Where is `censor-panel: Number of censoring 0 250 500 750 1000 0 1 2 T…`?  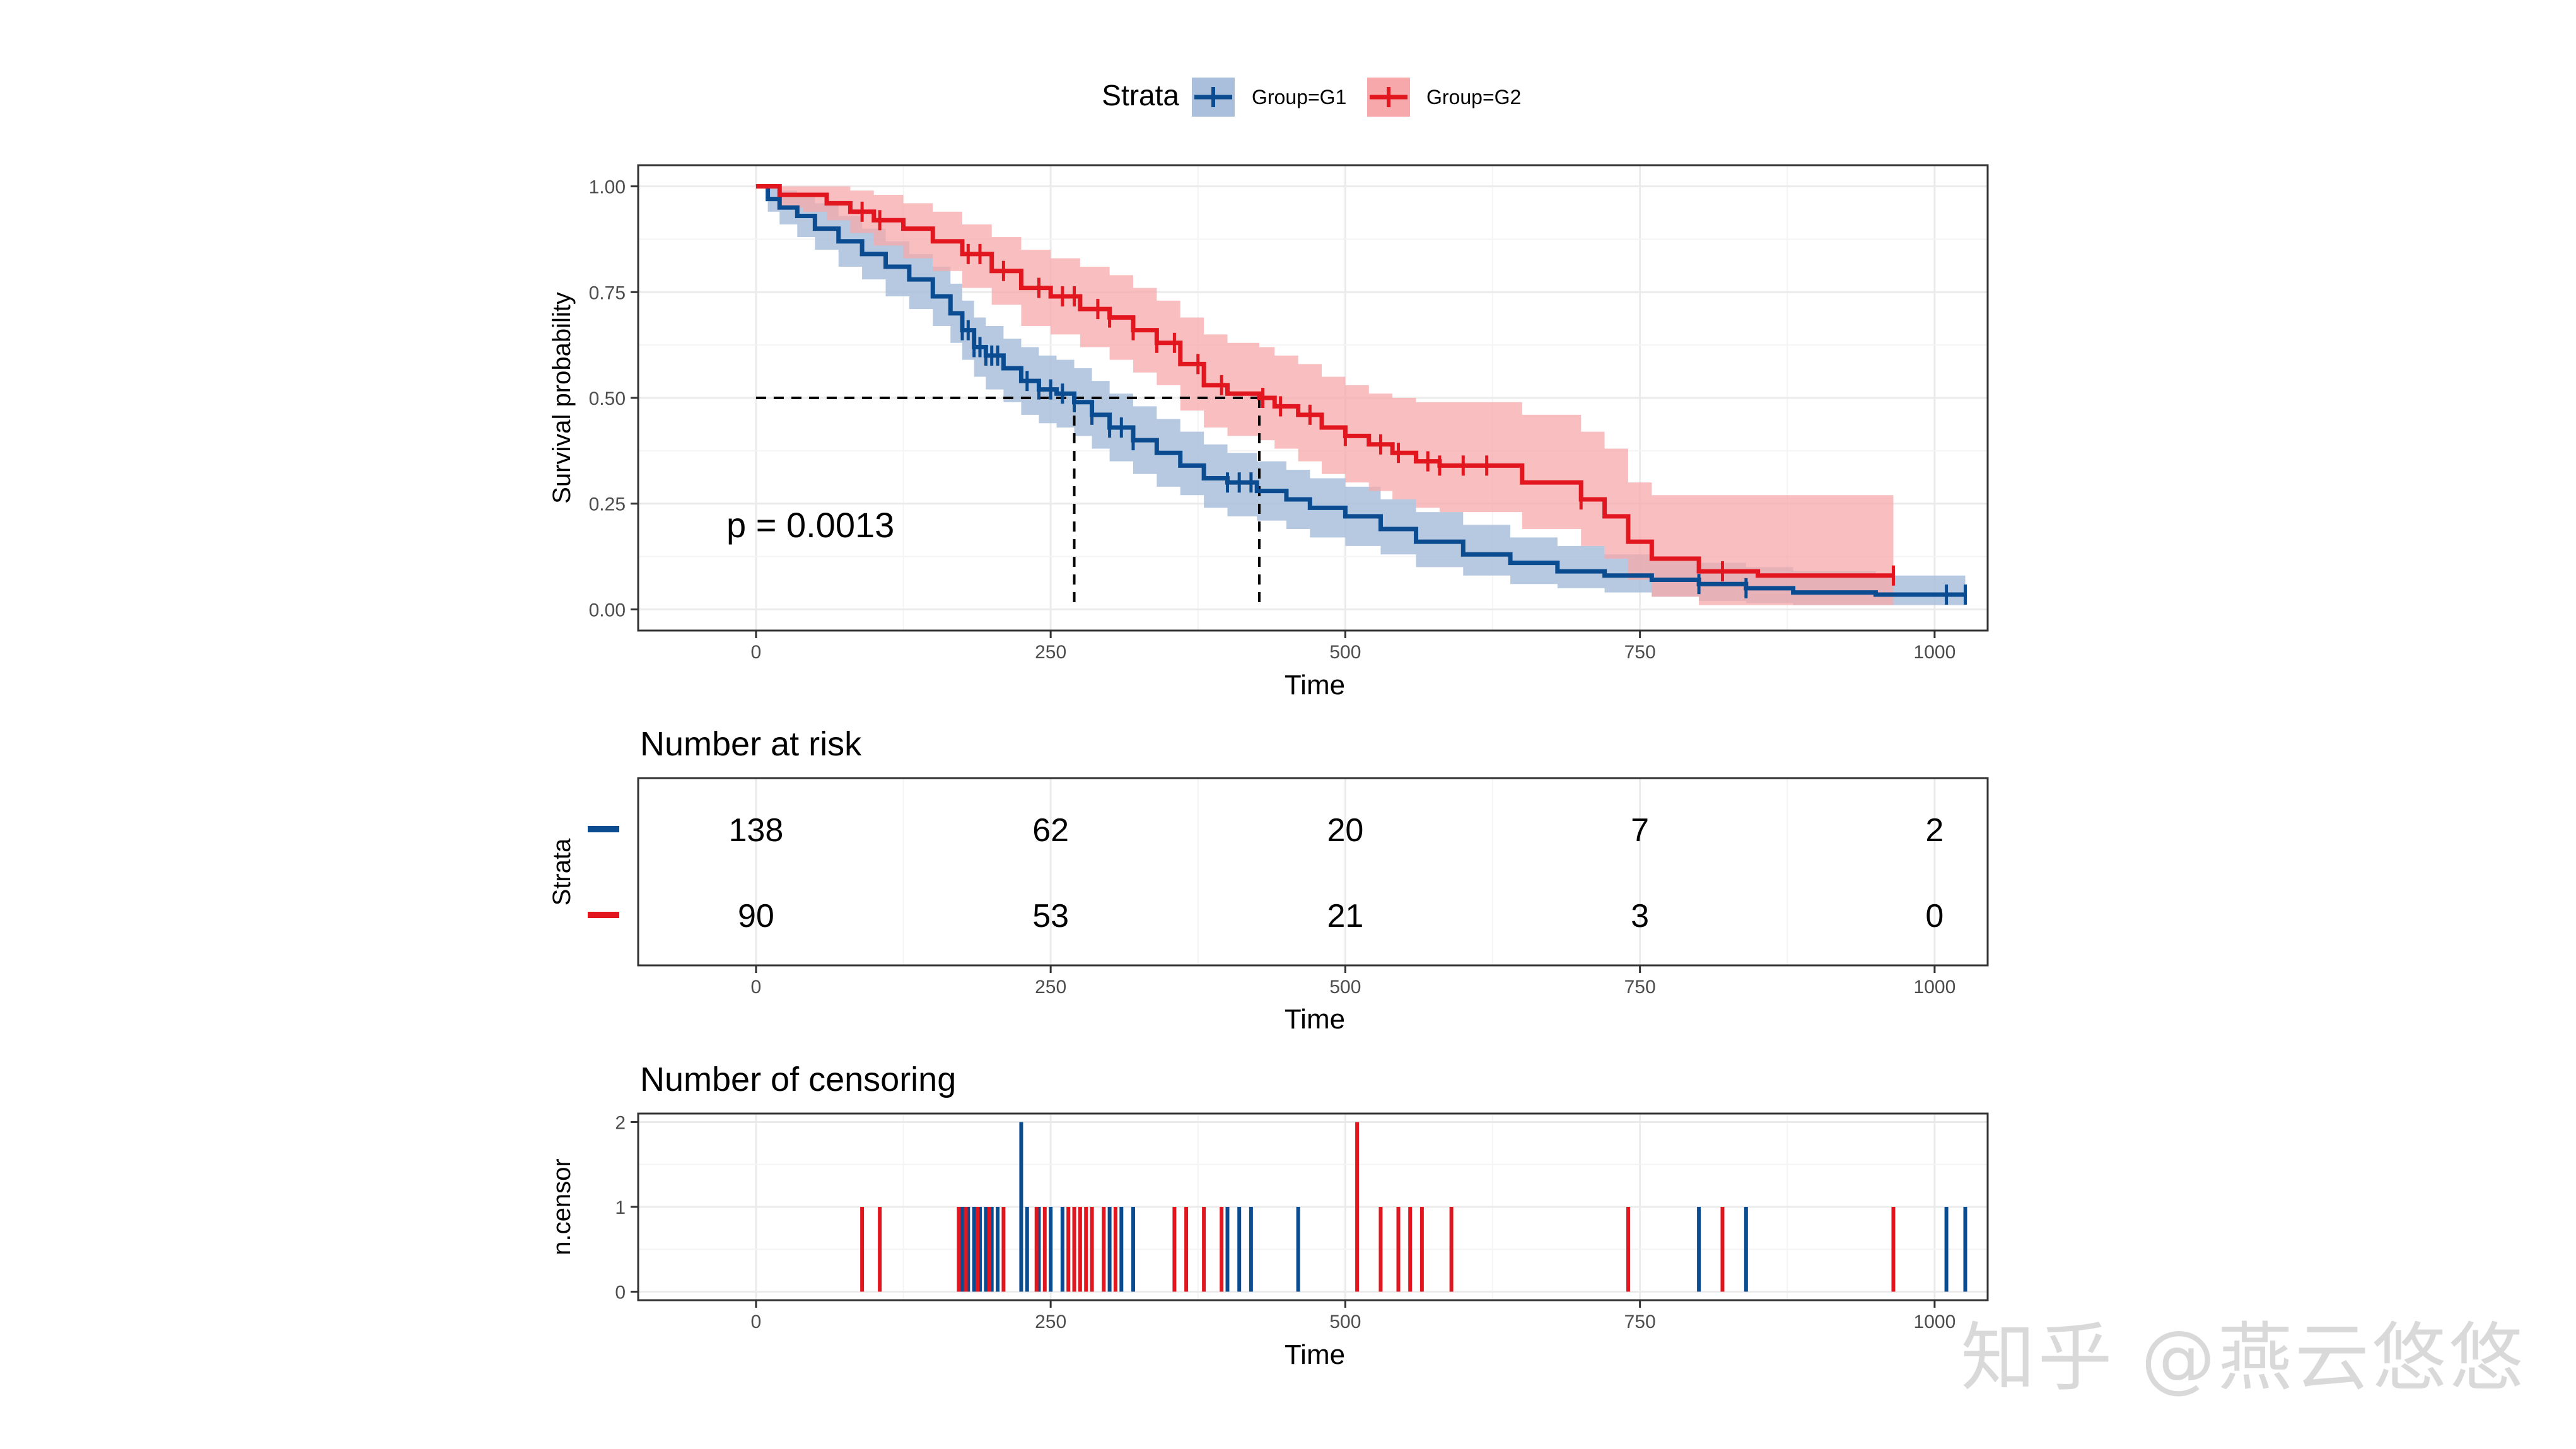
censor-panel: Number of censoring 0 250 500 750 1000 0 1 2 T… is located at coordinates (1269, 1215).